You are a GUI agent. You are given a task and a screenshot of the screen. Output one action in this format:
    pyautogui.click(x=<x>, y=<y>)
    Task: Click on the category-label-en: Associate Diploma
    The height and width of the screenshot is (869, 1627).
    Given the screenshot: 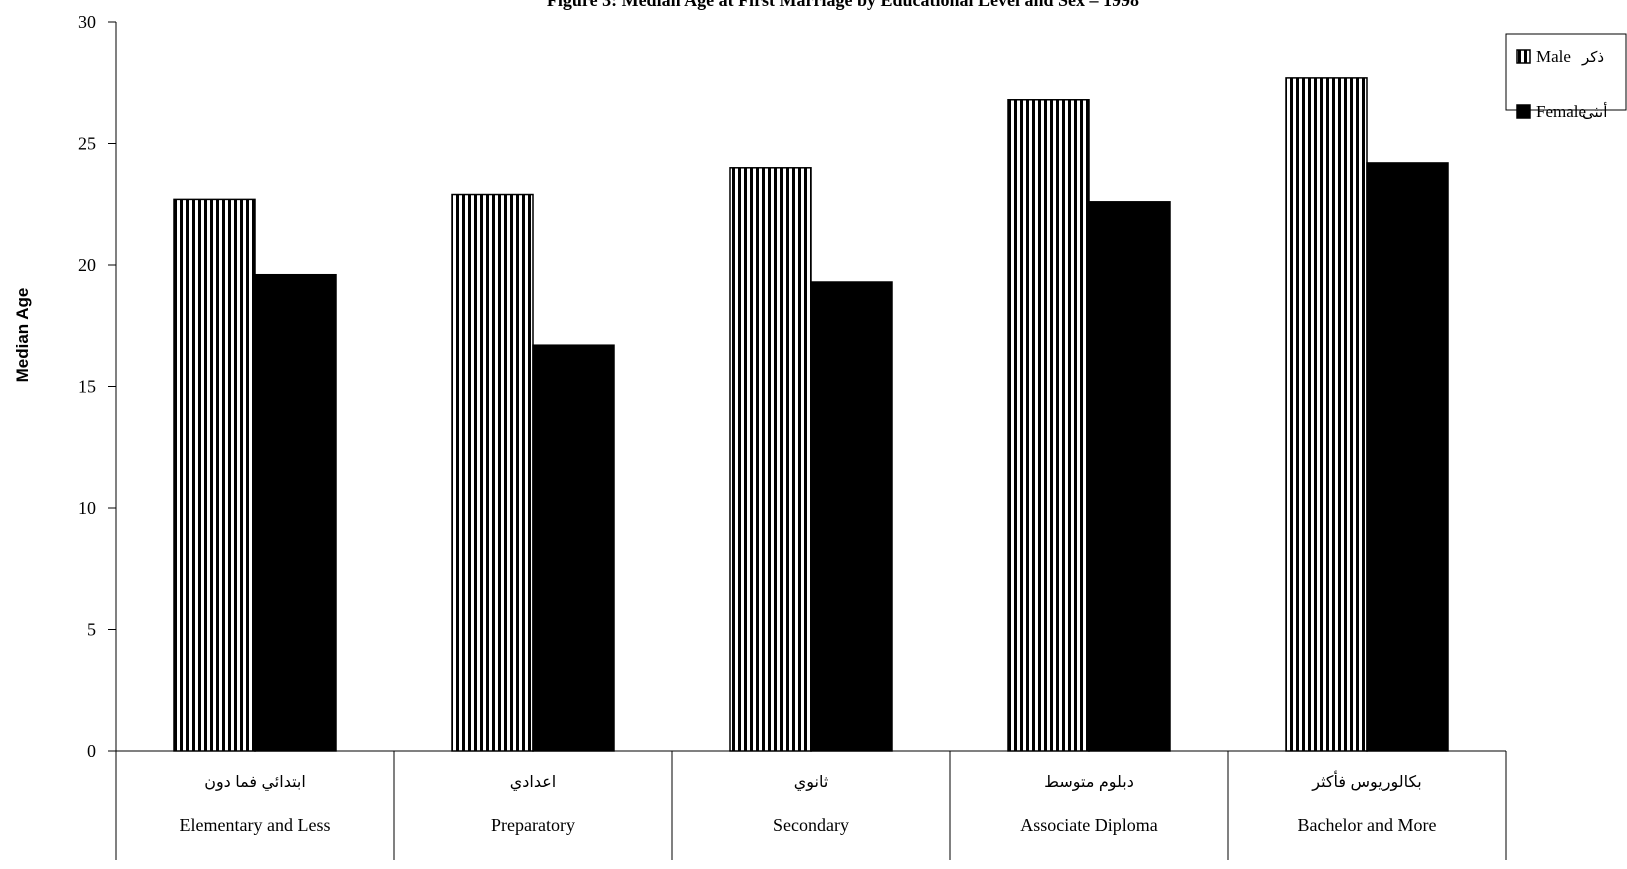 What is the action you would take?
    pyautogui.click(x=1088, y=825)
    